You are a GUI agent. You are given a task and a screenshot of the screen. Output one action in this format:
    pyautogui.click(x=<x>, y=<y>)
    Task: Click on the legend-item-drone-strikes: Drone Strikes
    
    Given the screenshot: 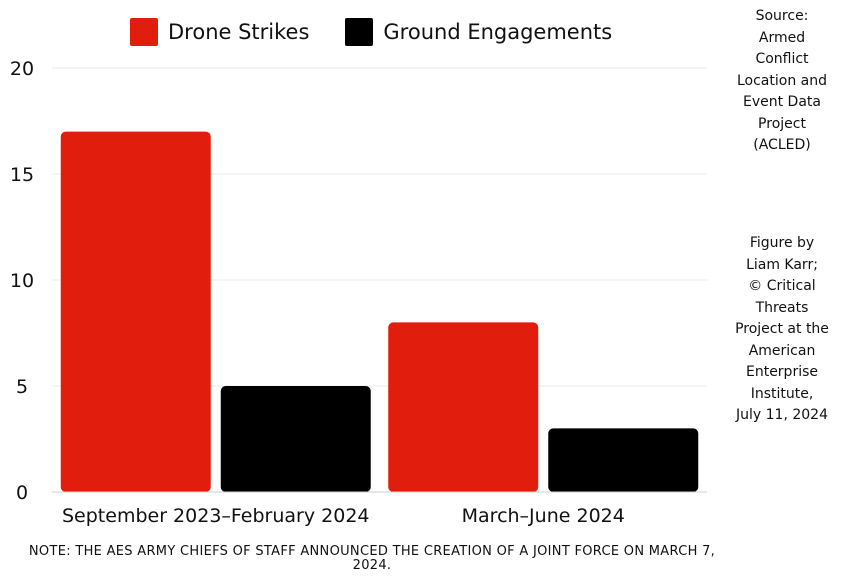 What is the action you would take?
    pyautogui.click(x=219, y=32)
    